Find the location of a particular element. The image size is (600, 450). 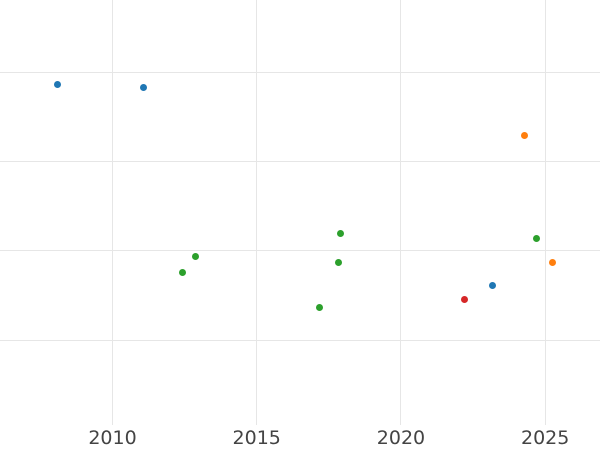

x-tick-label: 2025 is located at coordinates (545, 438).